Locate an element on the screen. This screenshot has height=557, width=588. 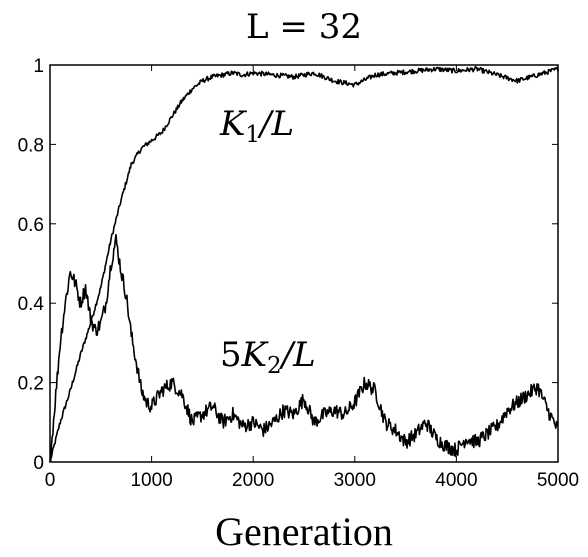
annotation-k1-denominator: /L is located at coordinates (275, 124).